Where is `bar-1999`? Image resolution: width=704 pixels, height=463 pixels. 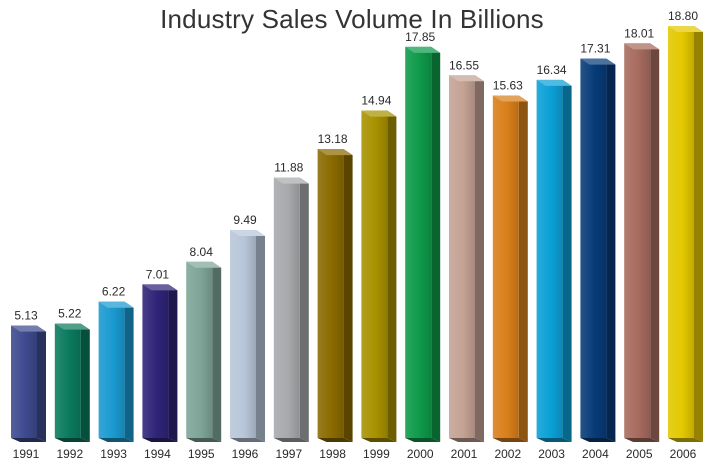
bar-1999 is located at coordinates (379, 276).